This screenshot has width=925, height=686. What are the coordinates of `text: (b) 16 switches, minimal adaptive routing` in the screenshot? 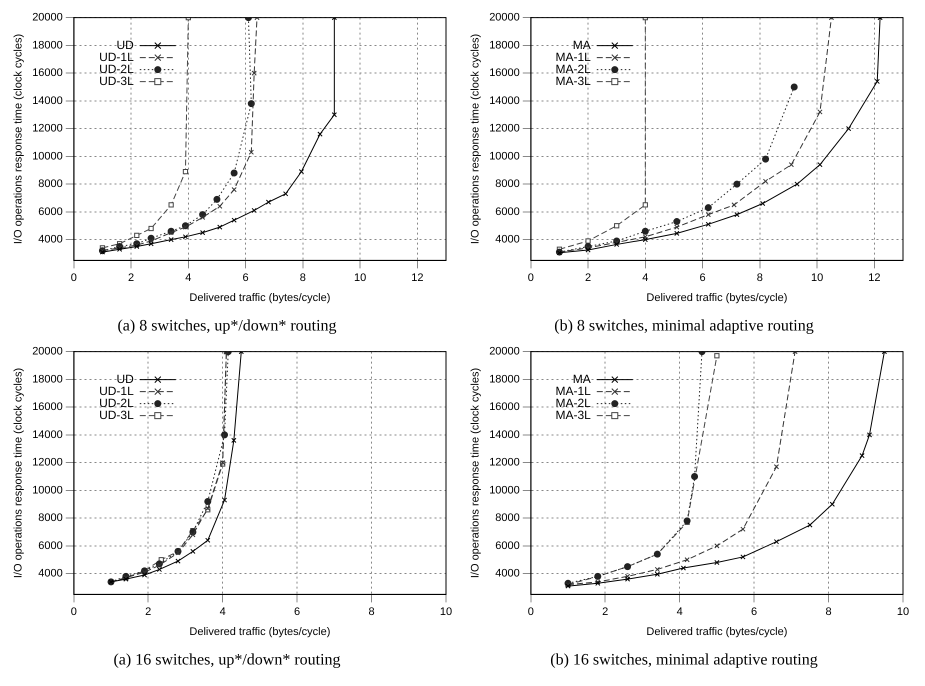 It's located at (684, 660).